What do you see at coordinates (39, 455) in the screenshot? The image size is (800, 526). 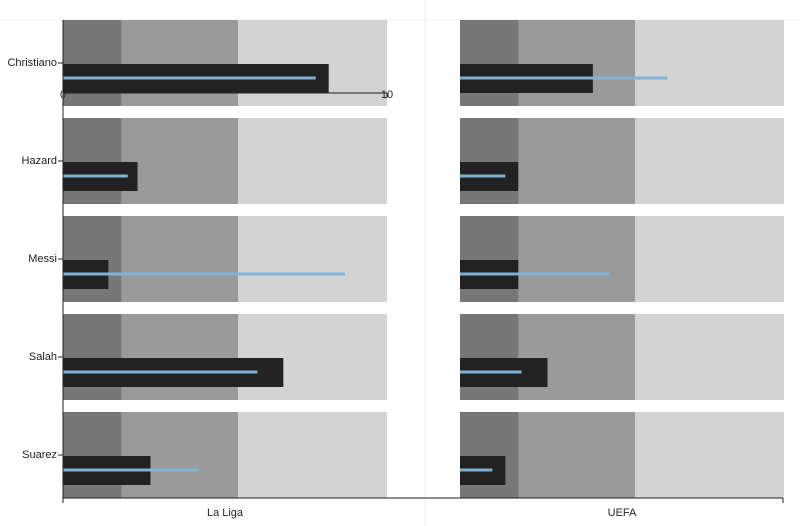 I see `y-tick-label: Suarez` at bounding box center [39, 455].